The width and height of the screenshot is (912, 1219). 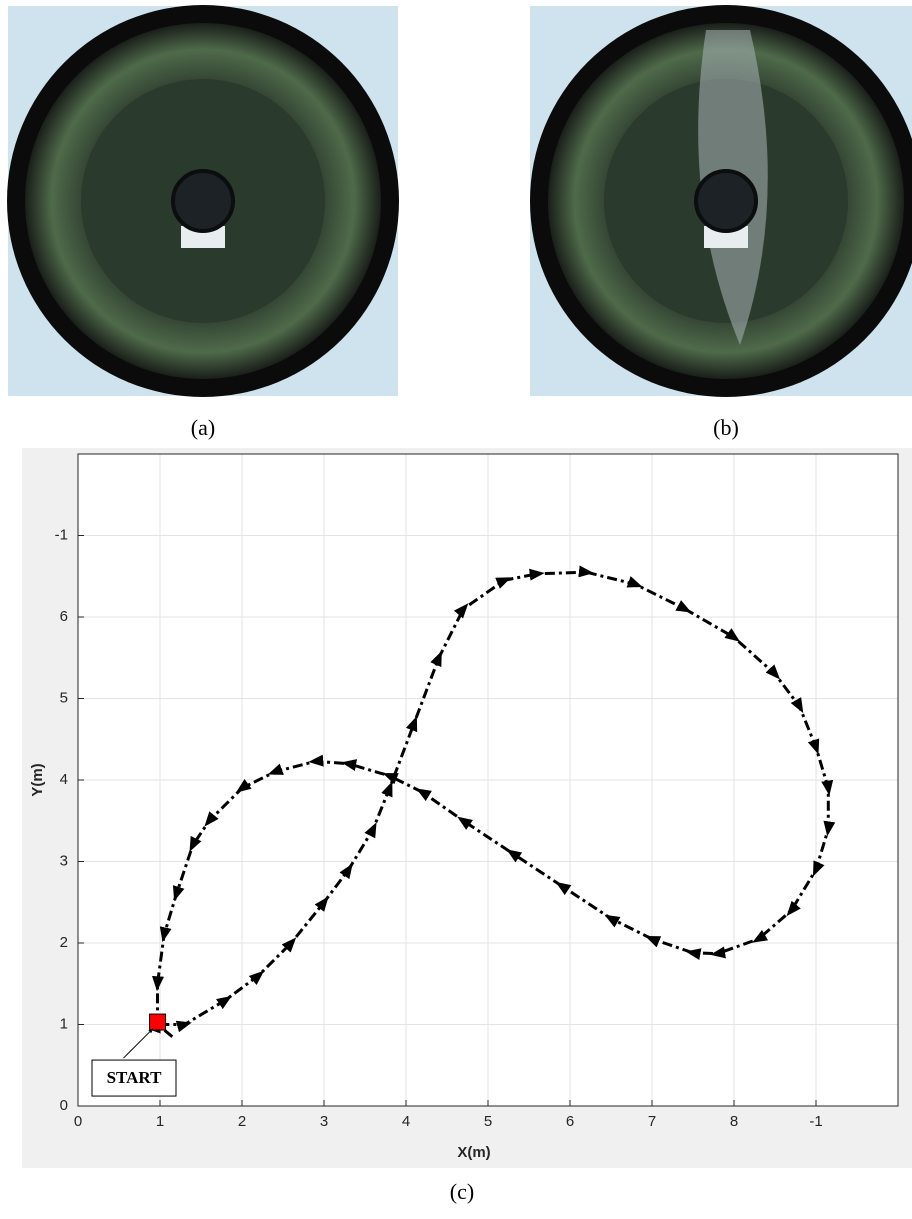 I want to click on annotation-arrow, so click(x=138, y=1043).